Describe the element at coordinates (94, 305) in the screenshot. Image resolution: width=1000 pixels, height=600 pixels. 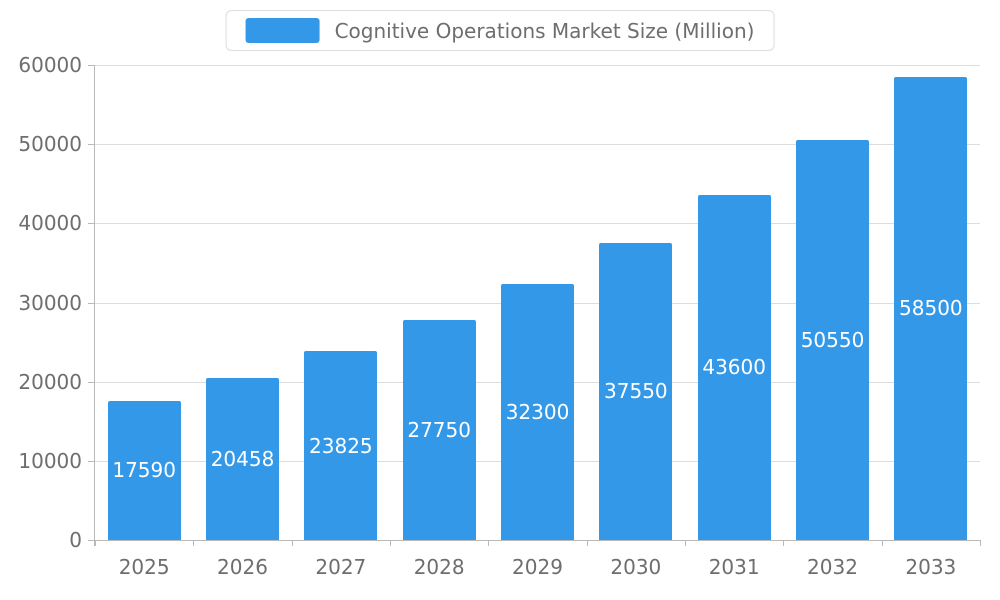
I see `y-axis-line` at that location.